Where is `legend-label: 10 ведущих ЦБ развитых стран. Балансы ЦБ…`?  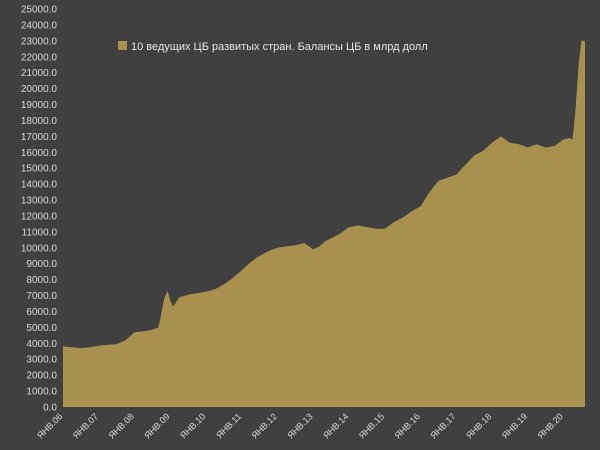
legend-label: 10 ведущих ЦБ развитых стран. Балансы ЦБ… is located at coordinates (279, 47).